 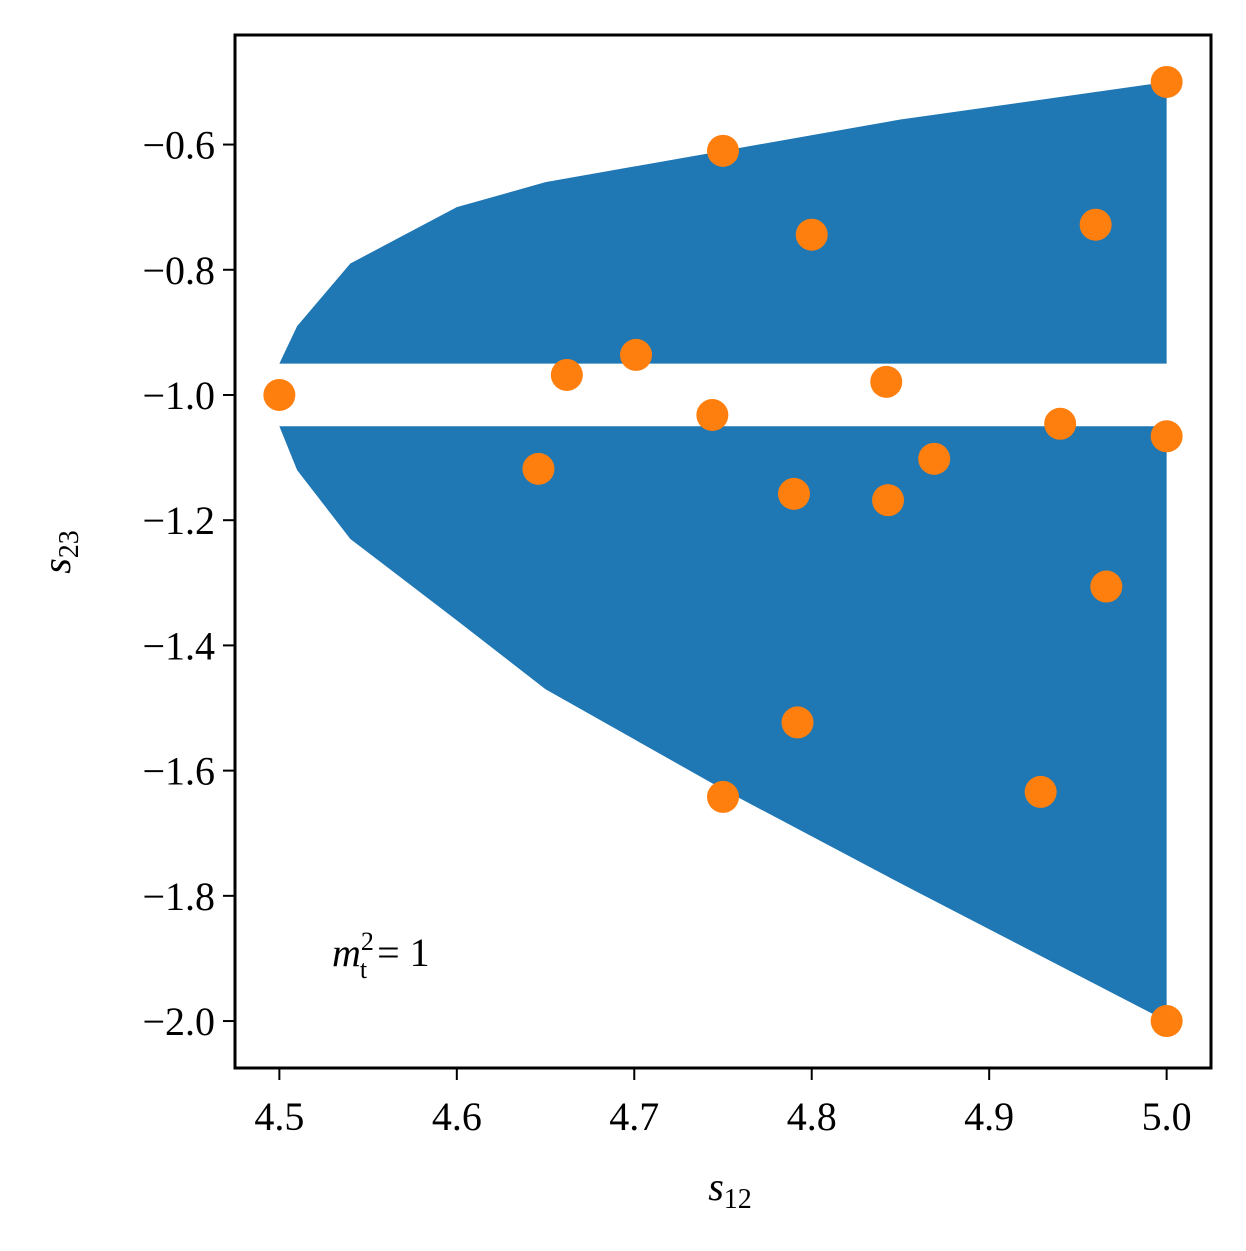 I want to click on y-label-sub: 23, so click(x=69, y=544).